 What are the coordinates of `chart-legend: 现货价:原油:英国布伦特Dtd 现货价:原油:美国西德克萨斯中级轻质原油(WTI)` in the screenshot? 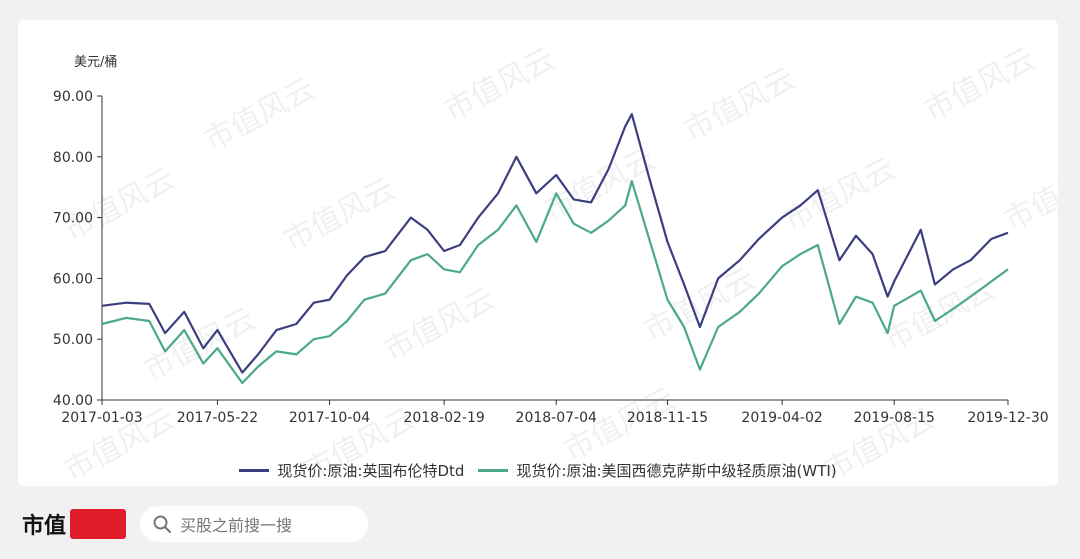 It's located at (538, 470).